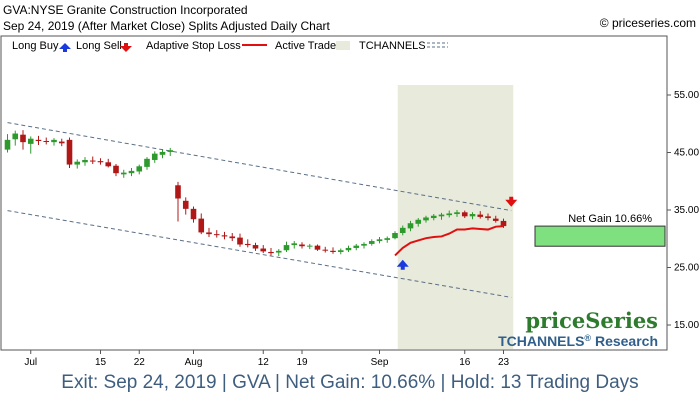  Describe the element at coordinates (65, 47) in the screenshot. I see `blue-up-triangle-icon` at that location.